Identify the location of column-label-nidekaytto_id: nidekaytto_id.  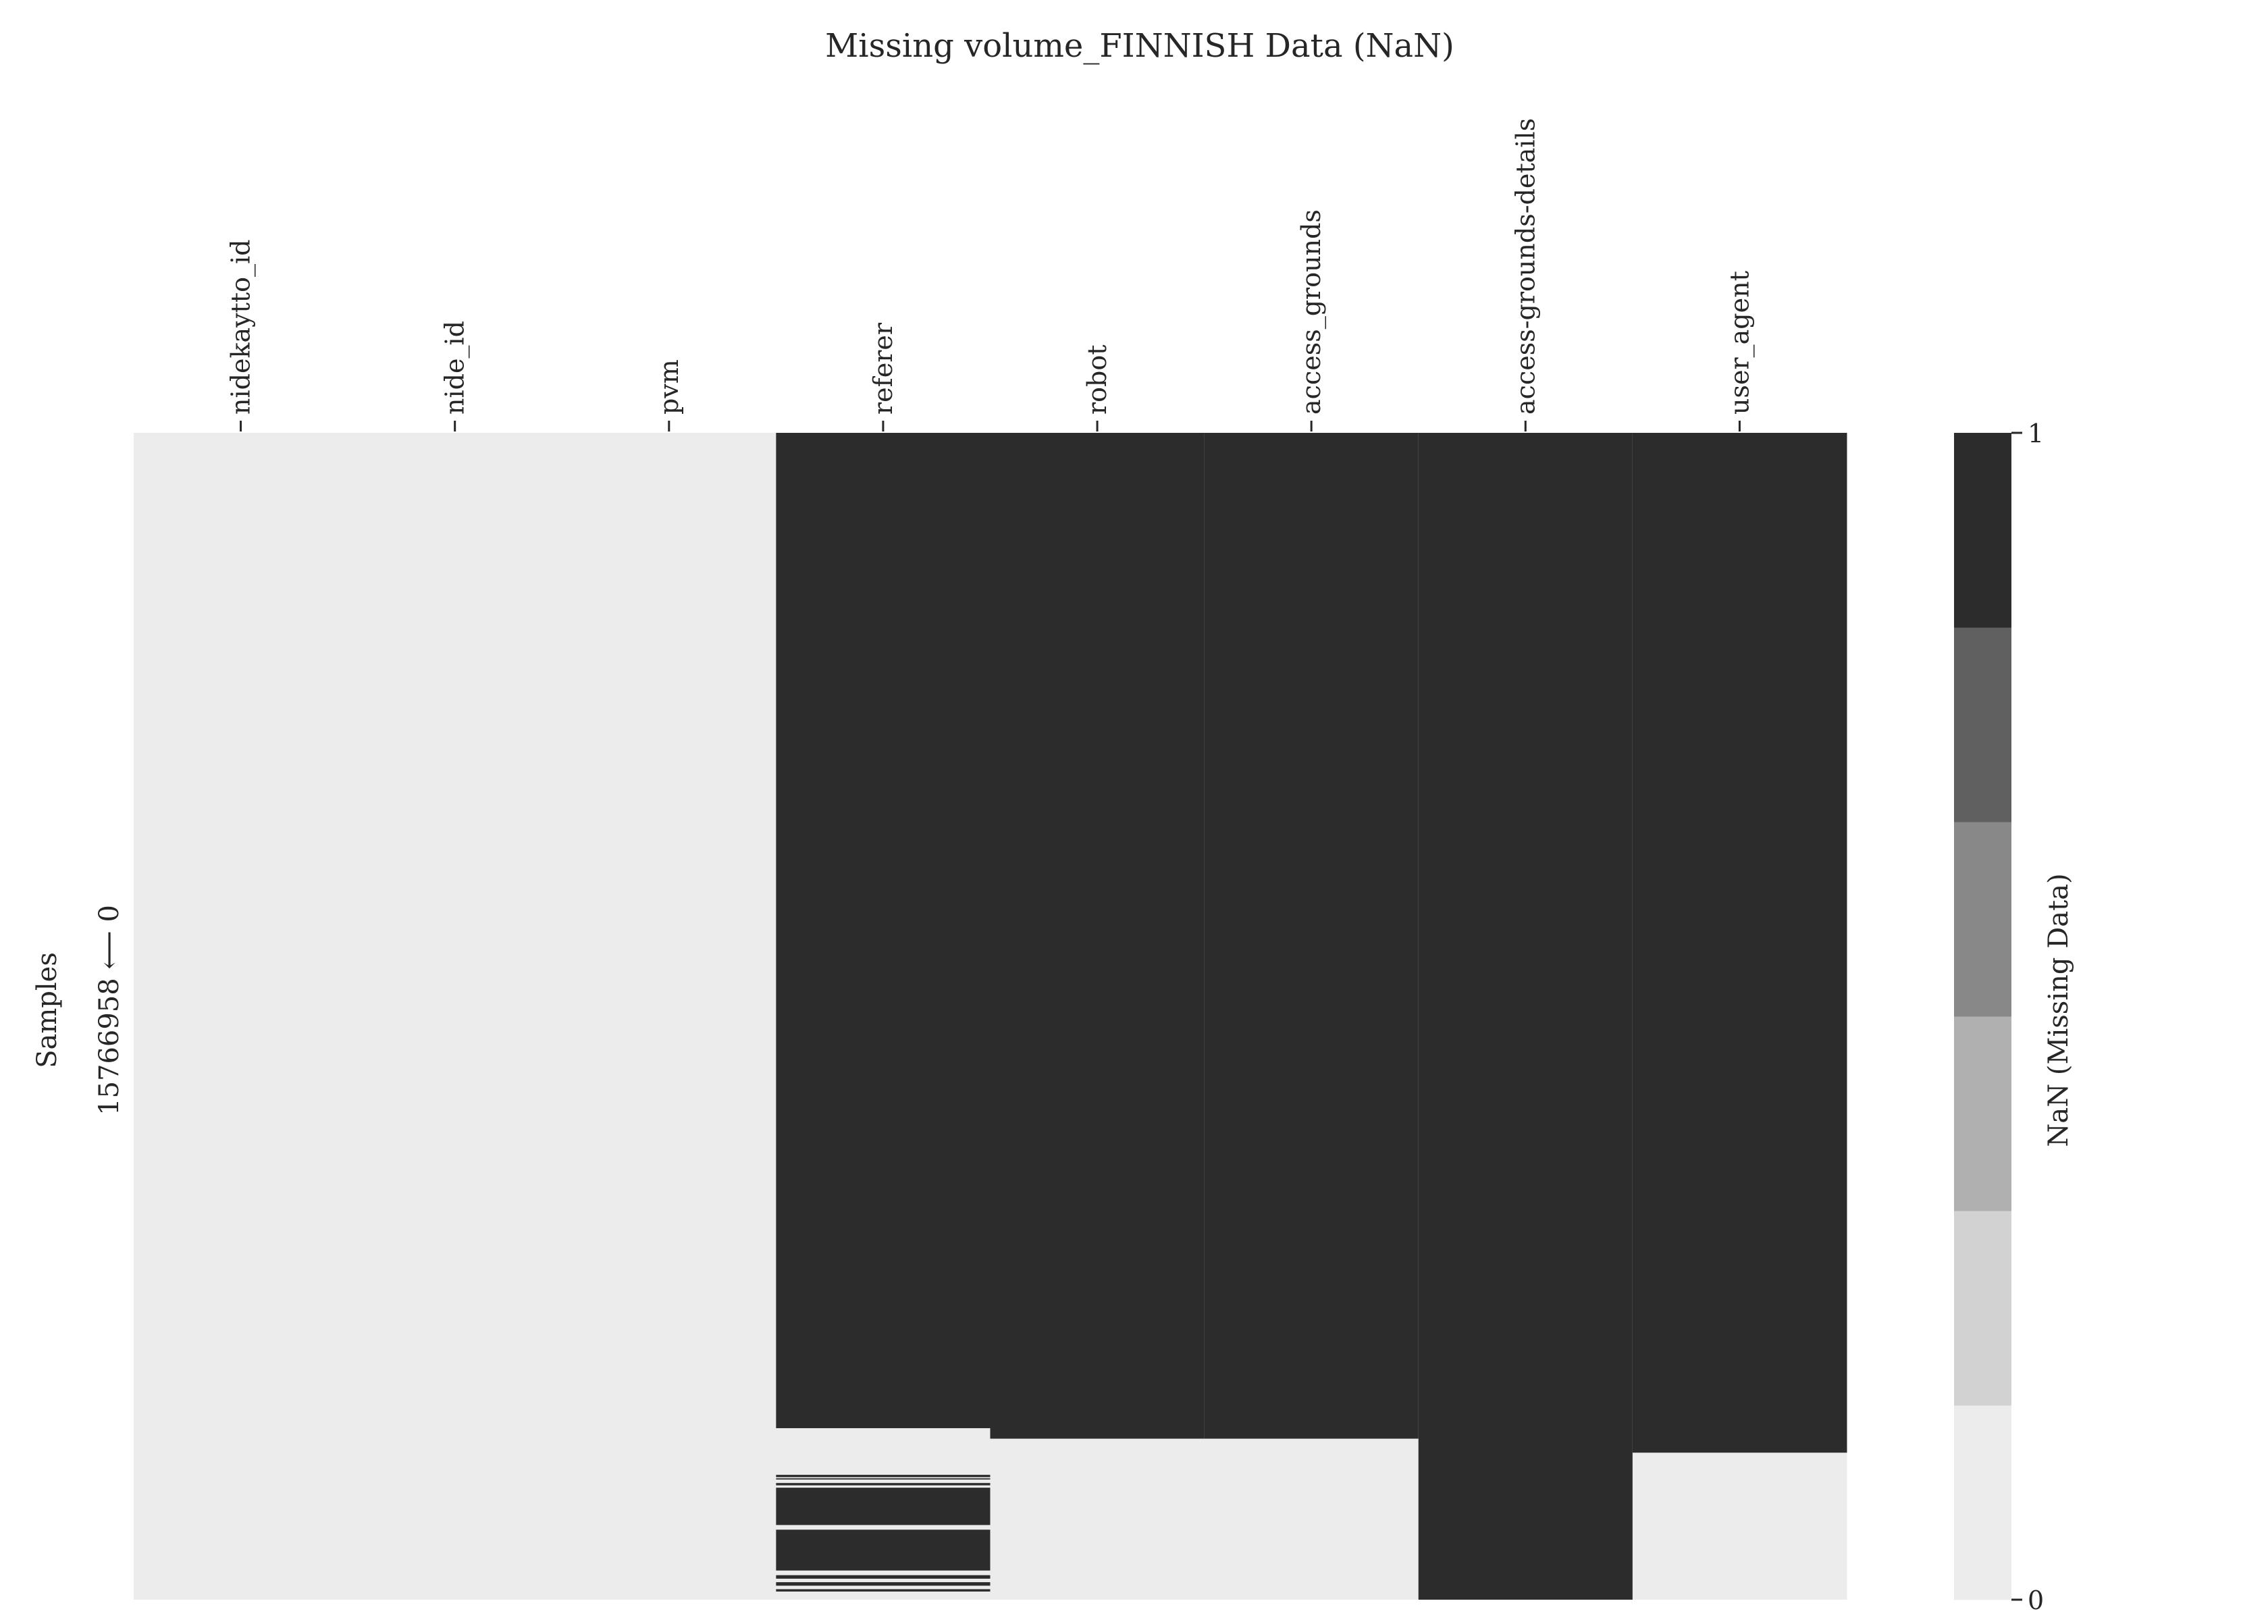
(241, 328).